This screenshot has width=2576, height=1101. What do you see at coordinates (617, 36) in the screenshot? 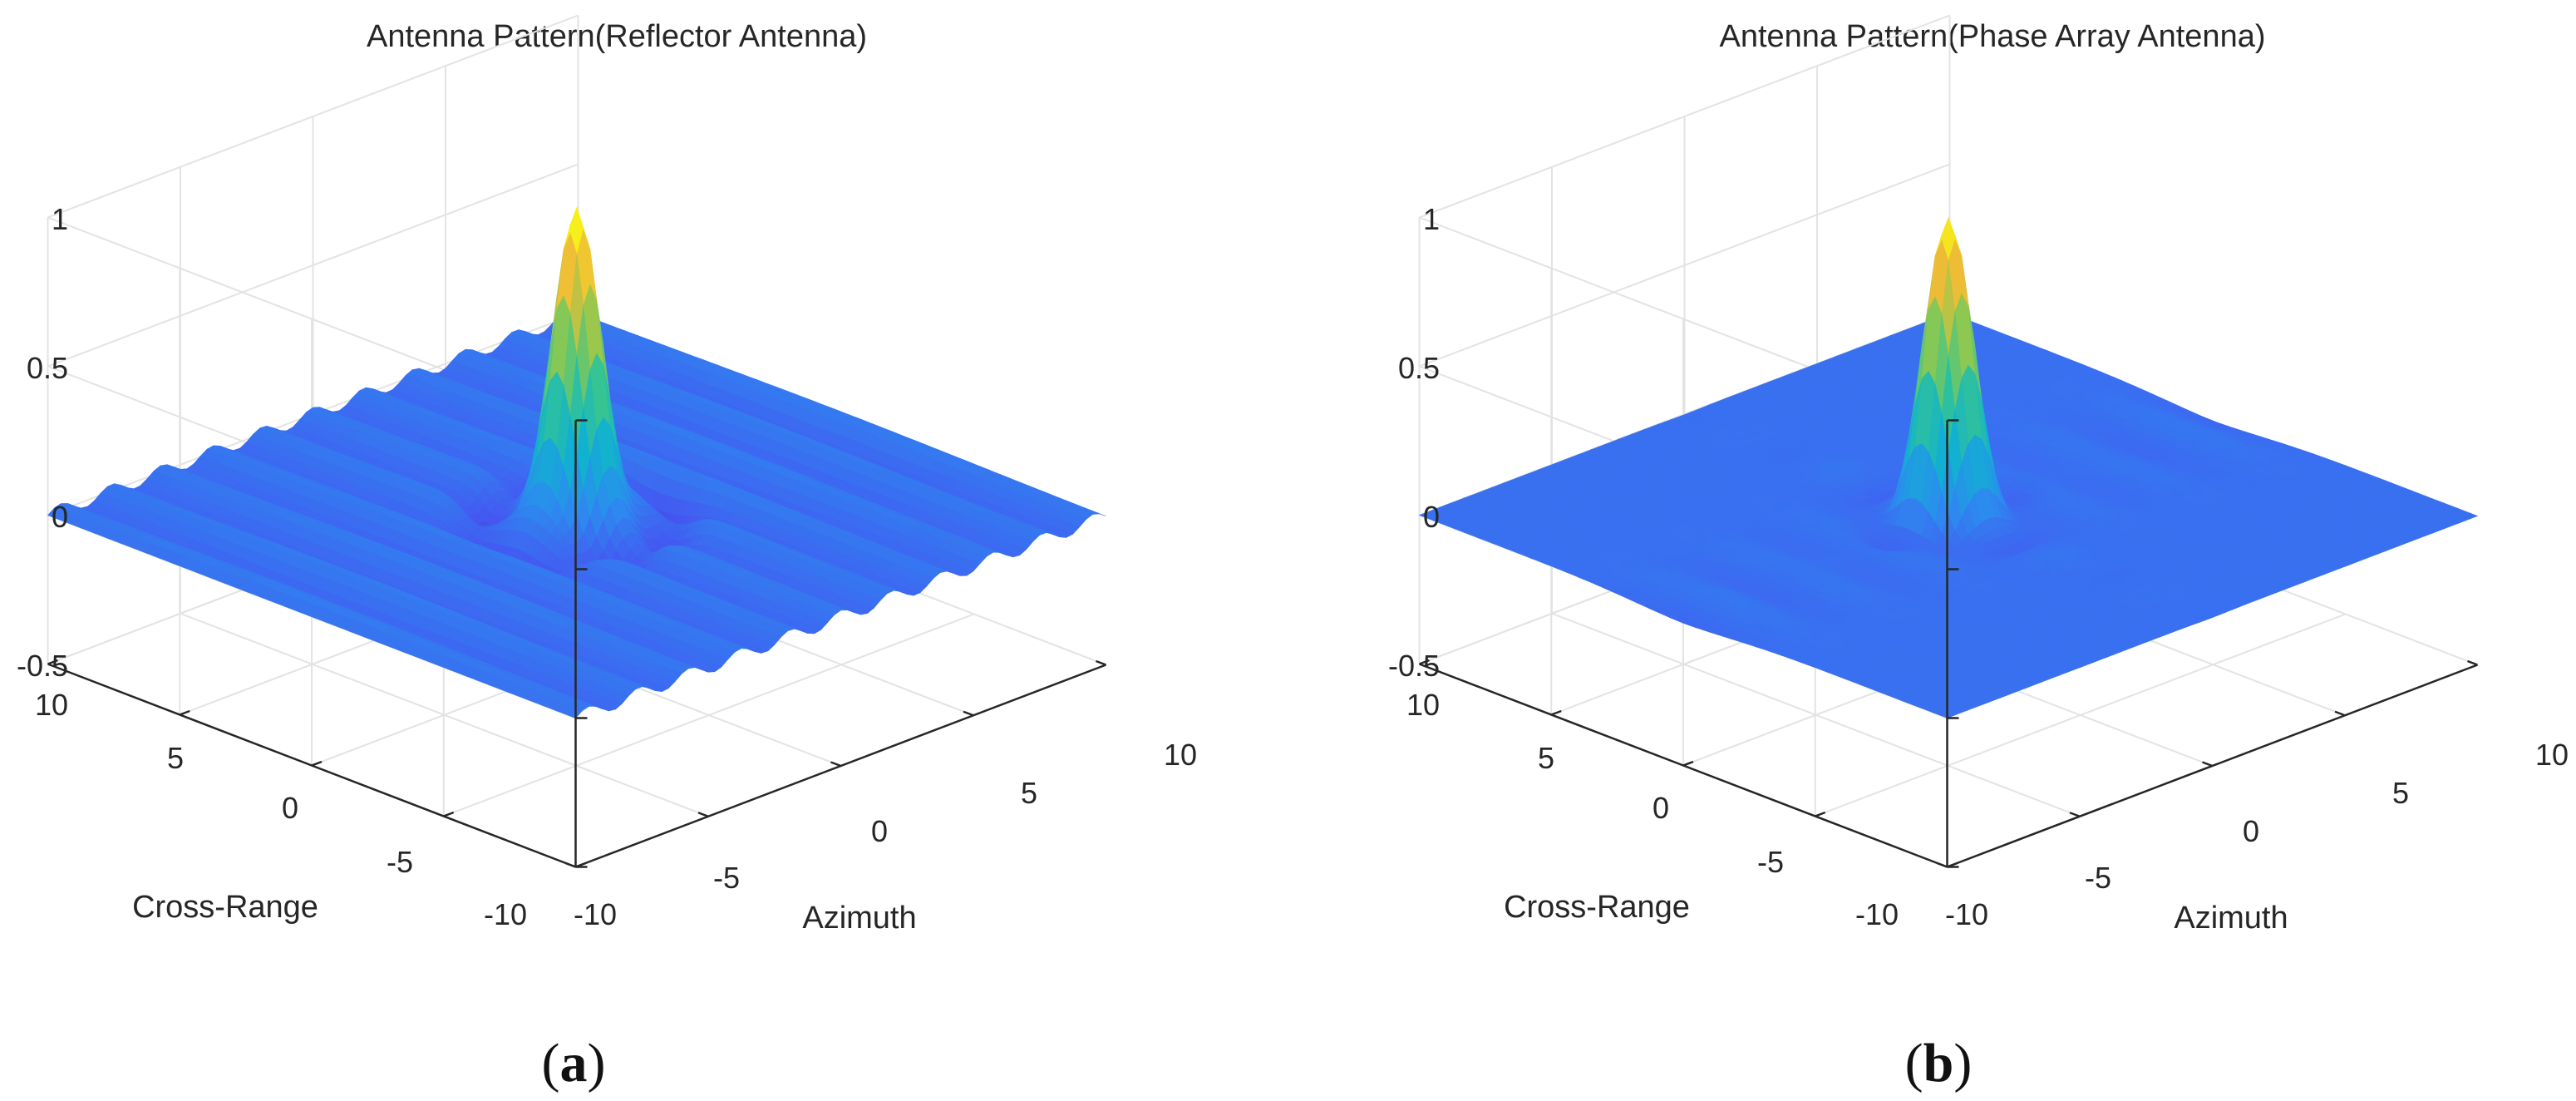
I see `chart-title: Antenna Pattern(Reflector Antenna)` at bounding box center [617, 36].